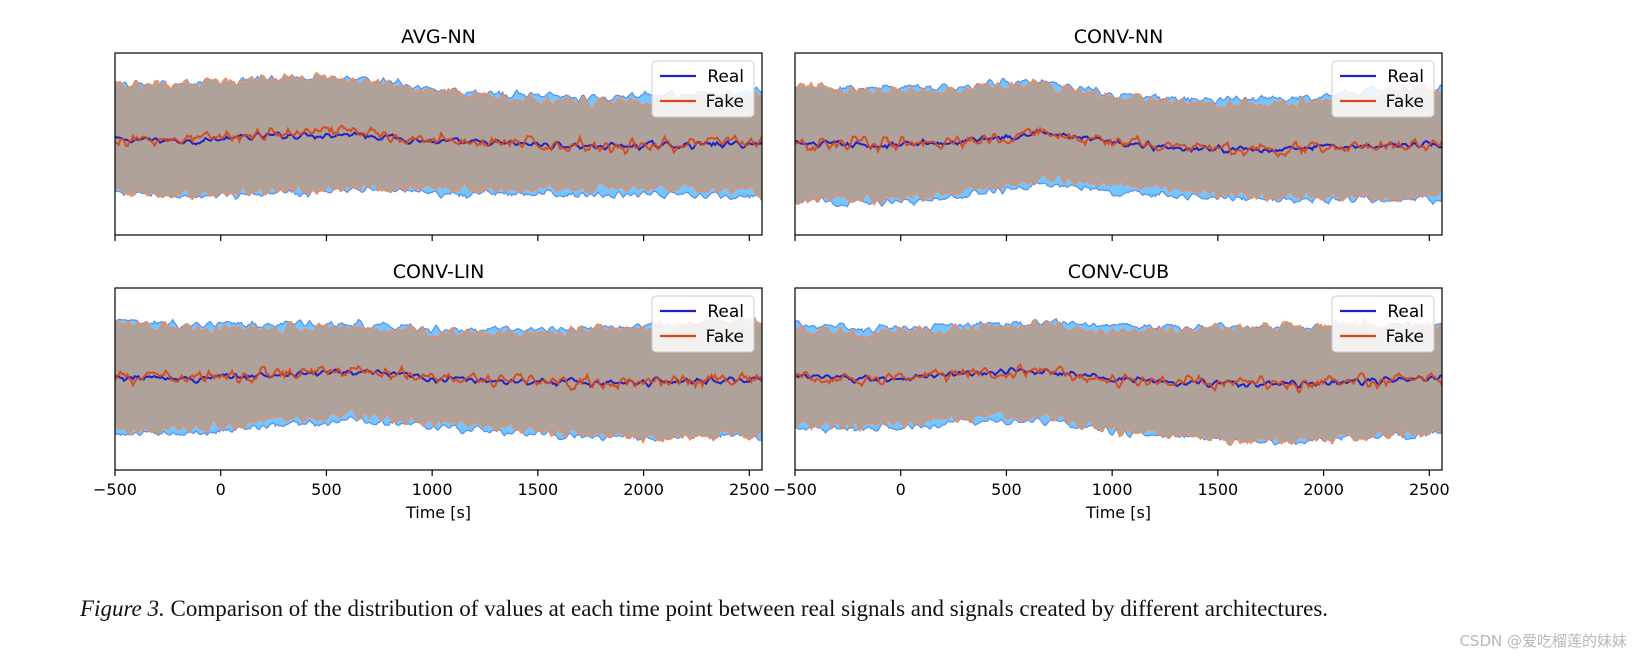 The height and width of the screenshot is (661, 1641). I want to click on real-mean-line, so click(1118, 377).